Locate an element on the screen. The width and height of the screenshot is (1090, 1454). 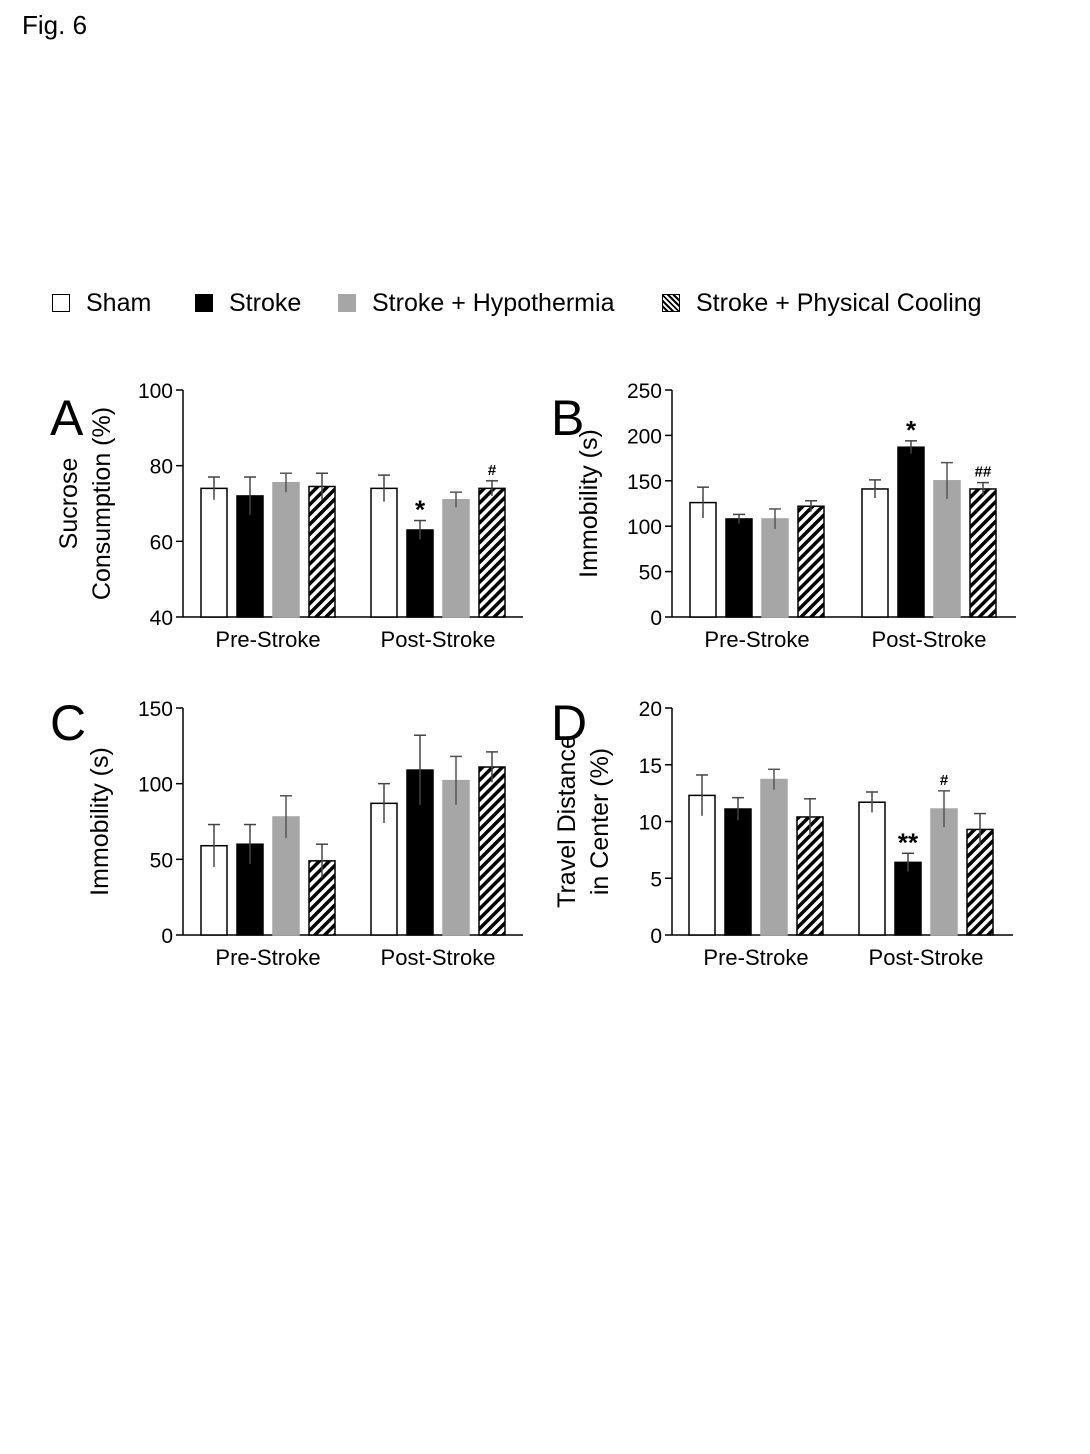
panel-c-bar-sham is located at coordinates (384, 869).